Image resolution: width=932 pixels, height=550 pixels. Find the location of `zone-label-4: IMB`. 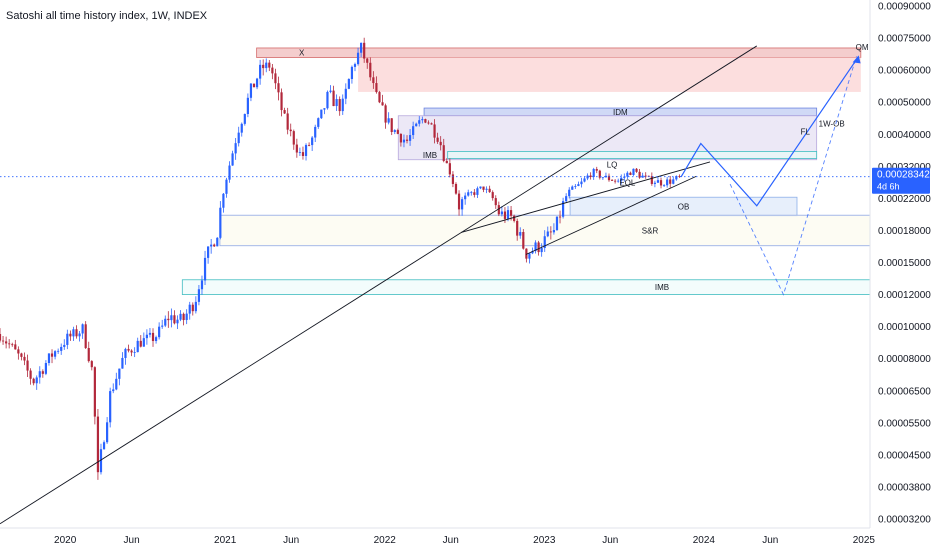

zone-label-4: IMB is located at coordinates (430, 155).